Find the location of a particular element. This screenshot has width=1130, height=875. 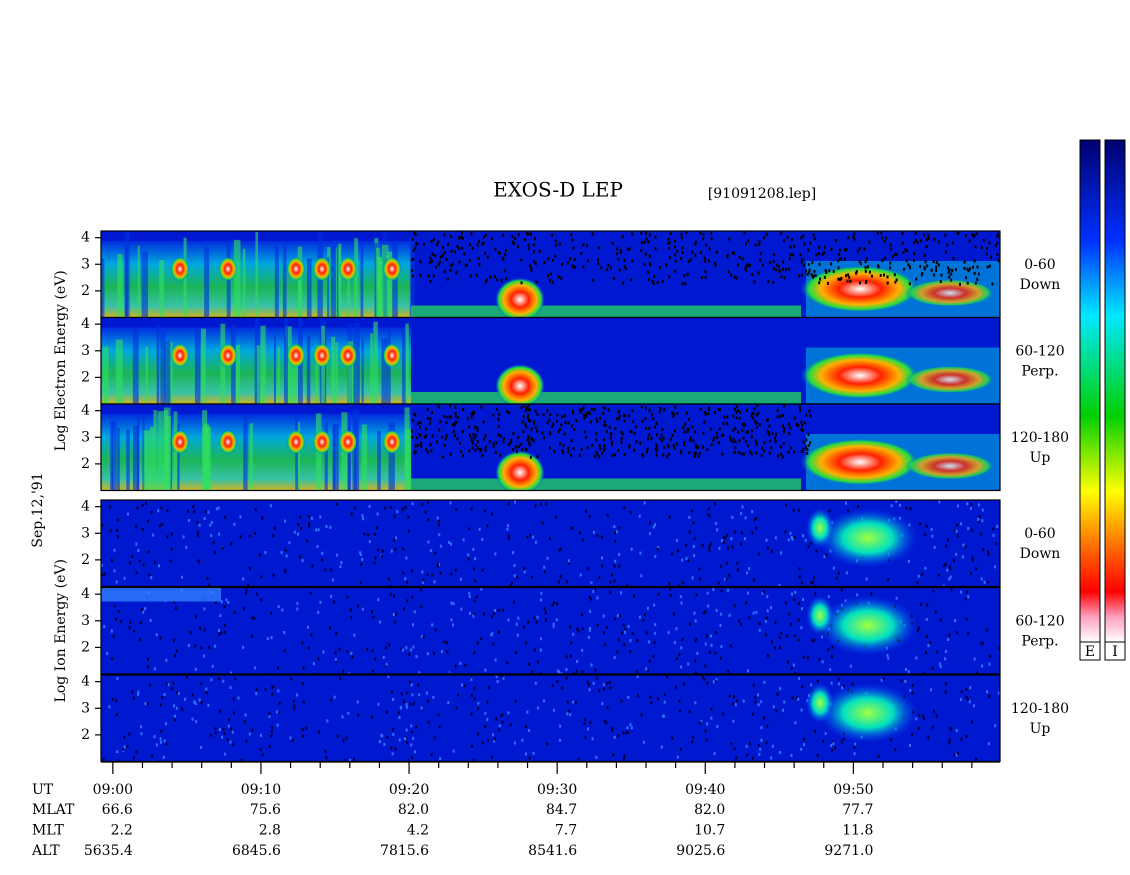

orbit-value: 5635.4 is located at coordinates (108, 851).